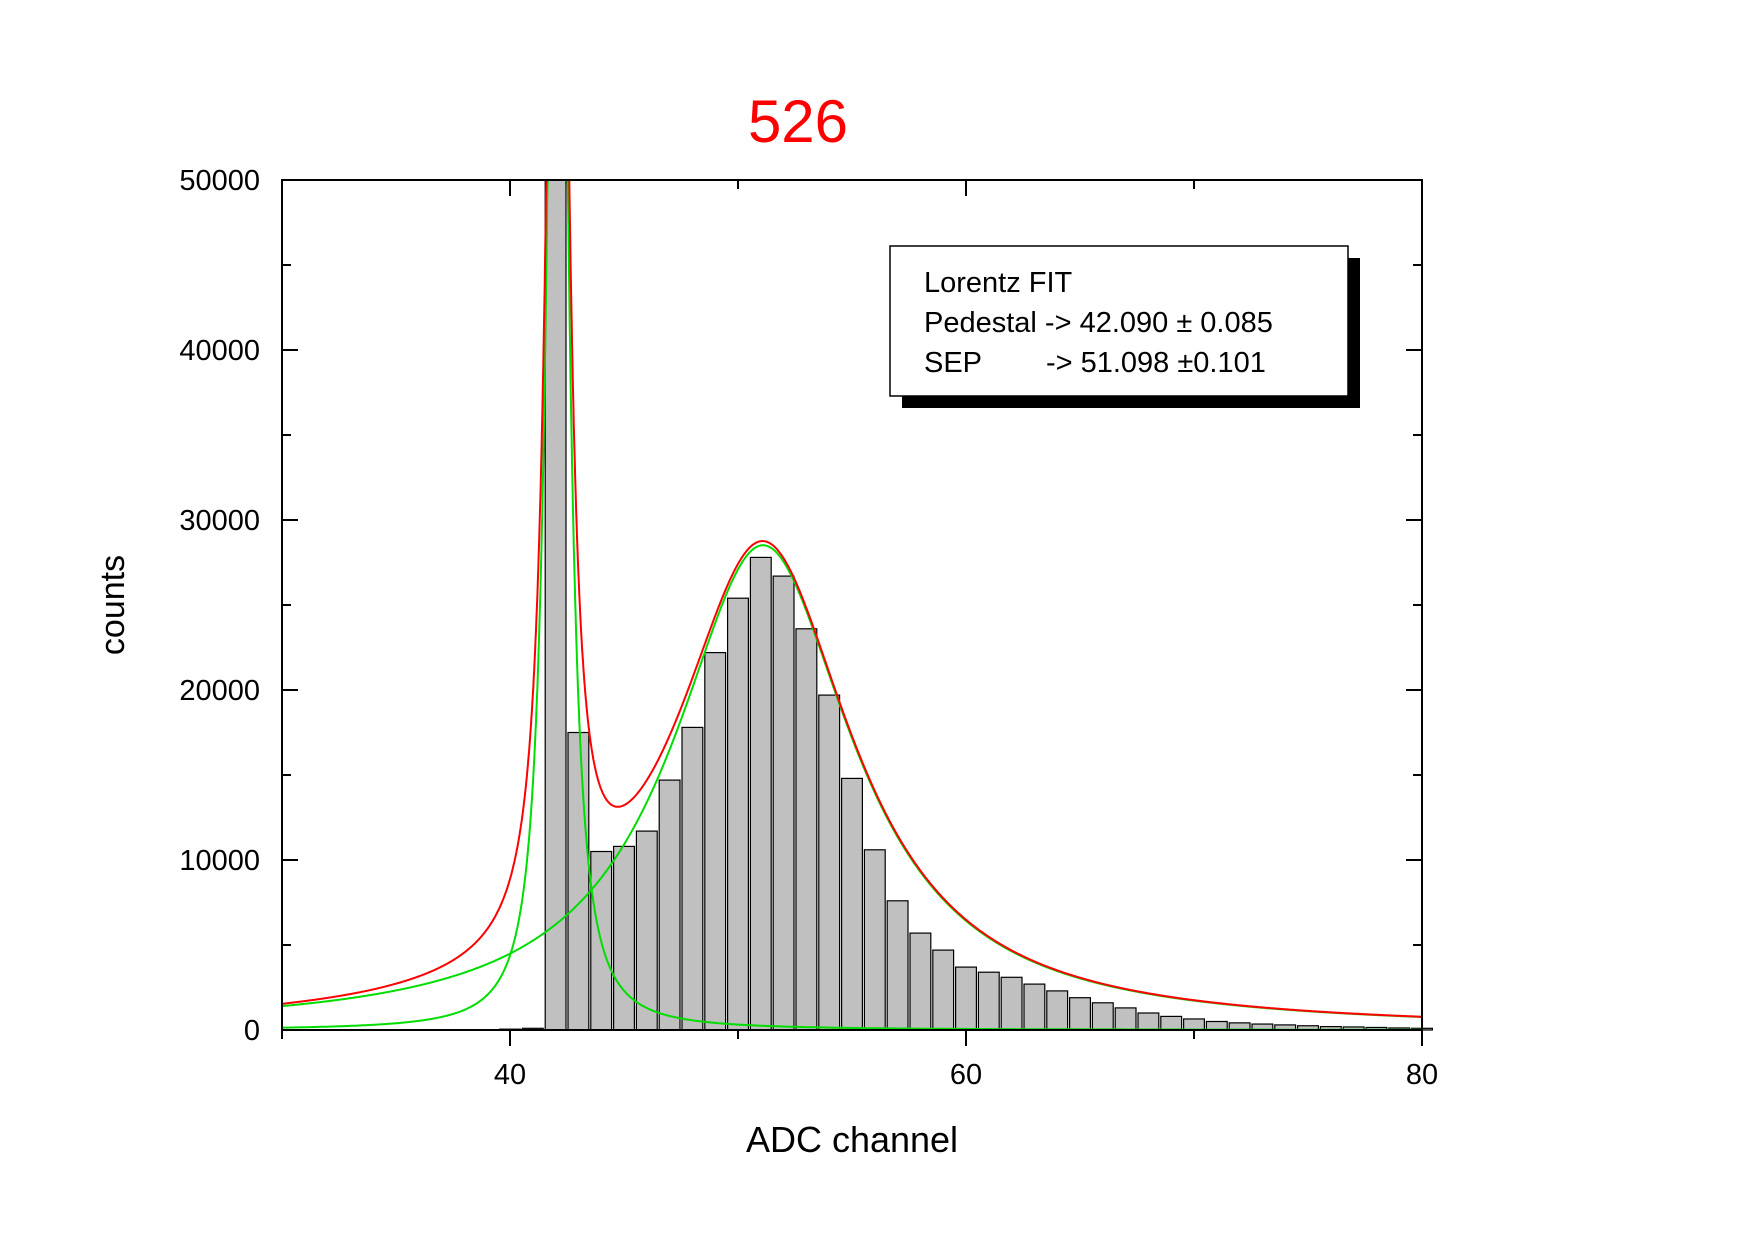  What do you see at coordinates (966, 1075) in the screenshot?
I see `x-tick-label: 60` at bounding box center [966, 1075].